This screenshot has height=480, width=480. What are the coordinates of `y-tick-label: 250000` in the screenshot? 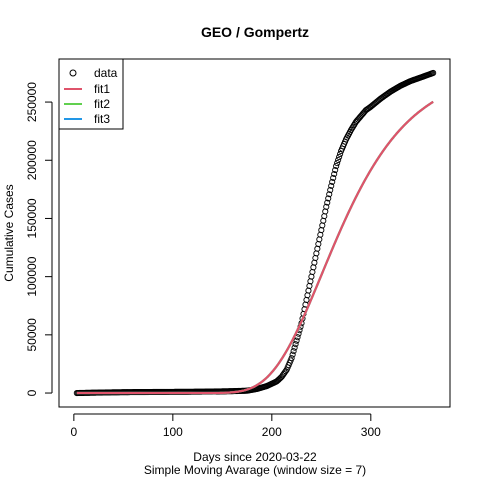 It's located at (32, 102).